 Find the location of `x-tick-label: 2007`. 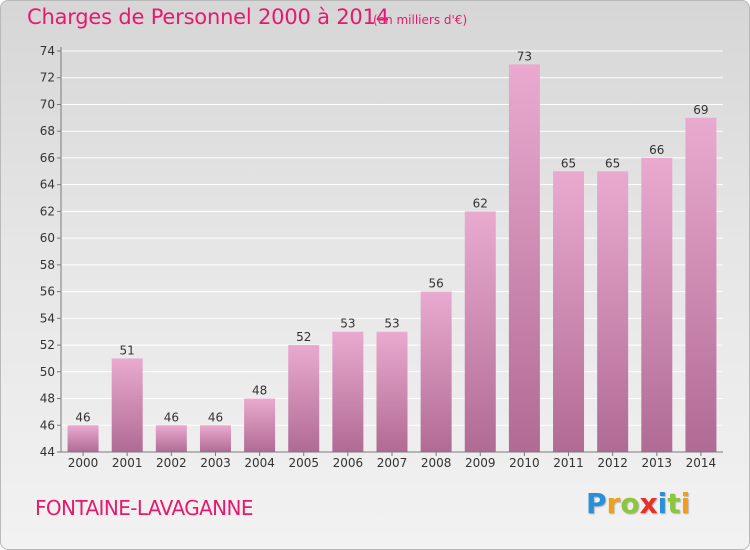

x-tick-label: 2007 is located at coordinates (392, 463).